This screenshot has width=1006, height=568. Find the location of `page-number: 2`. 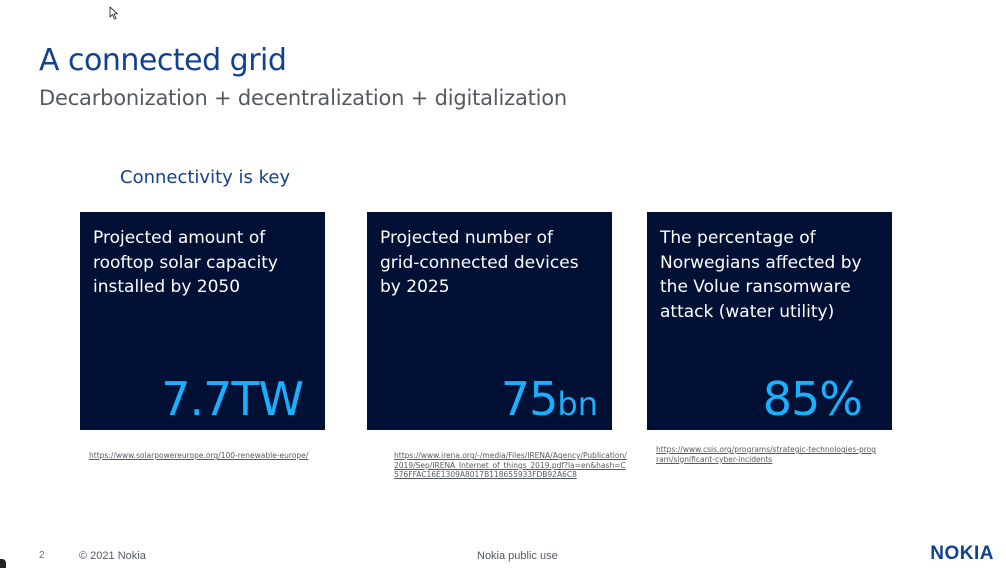

page-number: 2 is located at coordinates (42, 555).